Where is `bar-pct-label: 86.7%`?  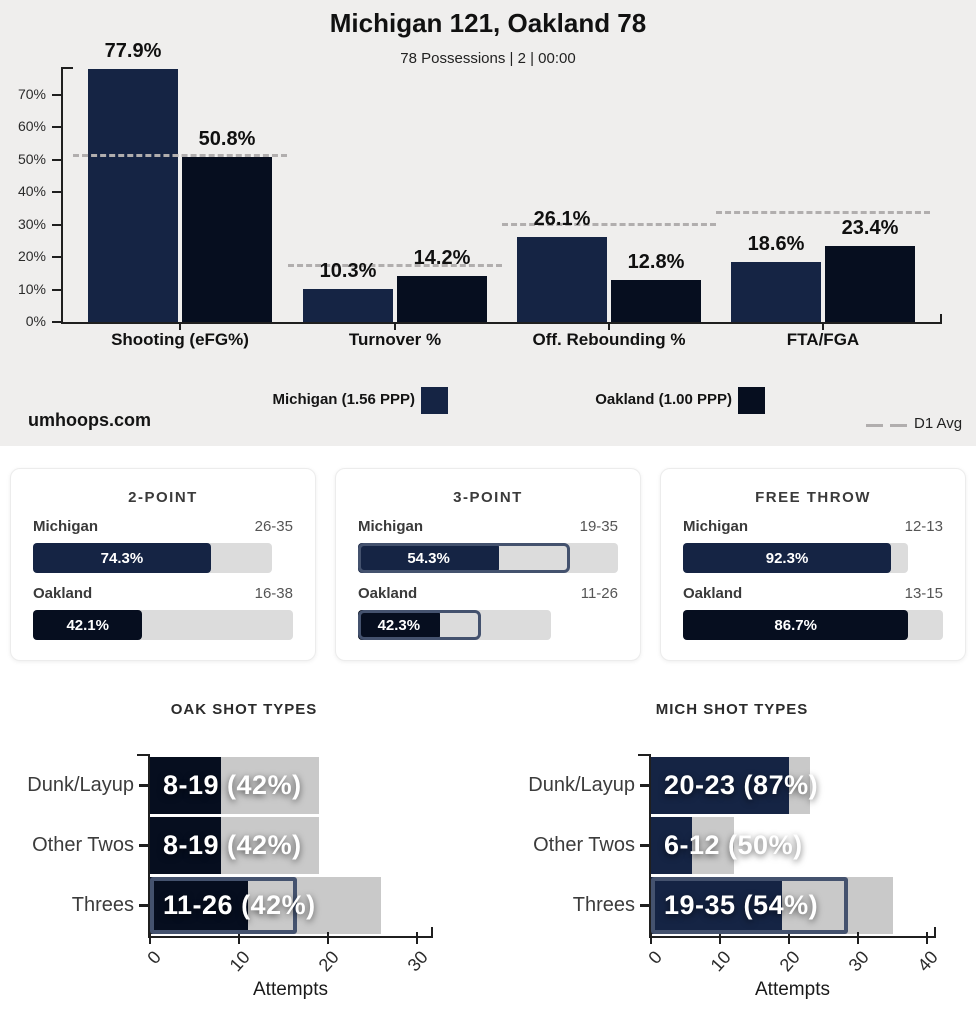
bar-pct-label: 86.7% is located at coordinates (795, 625).